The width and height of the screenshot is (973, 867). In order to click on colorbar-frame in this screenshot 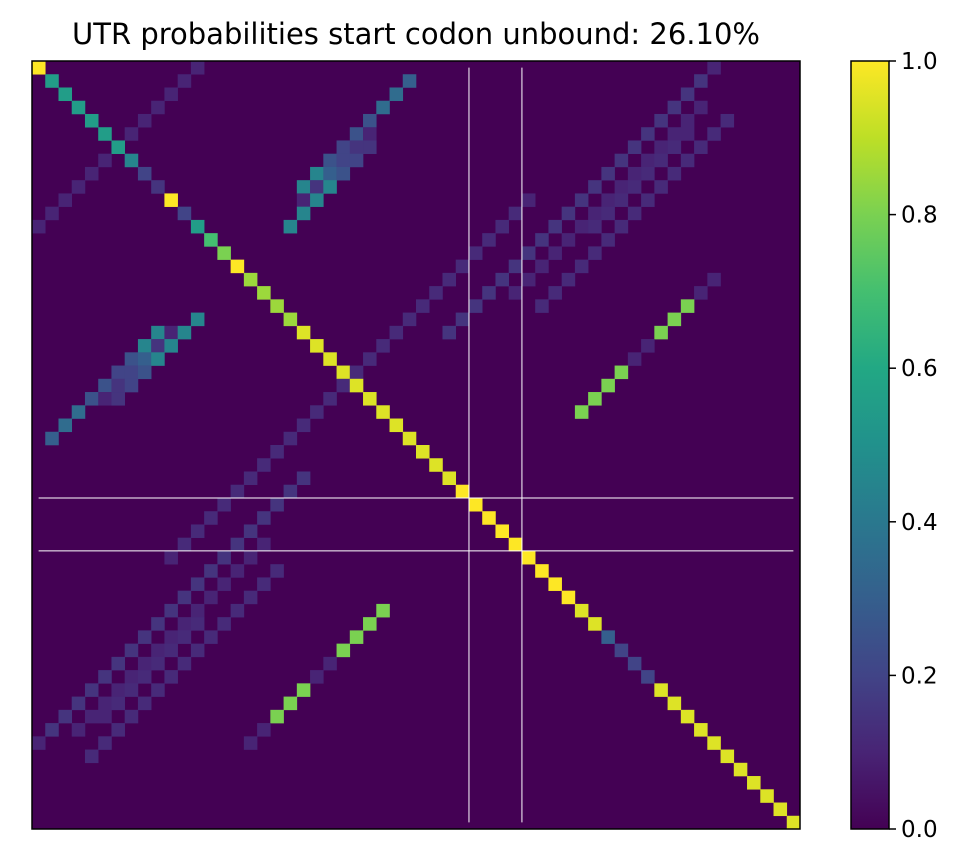, I will do `click(870, 445)`.